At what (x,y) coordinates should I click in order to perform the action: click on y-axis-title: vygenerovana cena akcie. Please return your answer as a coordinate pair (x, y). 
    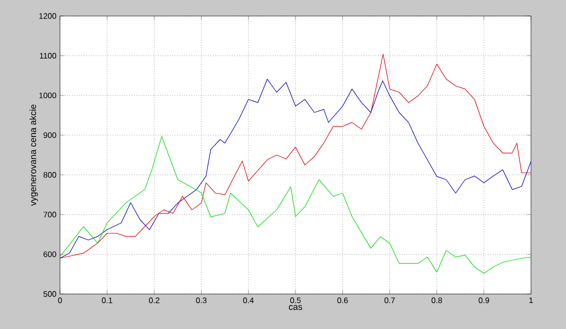
    Looking at the image, I should click on (34, 155).